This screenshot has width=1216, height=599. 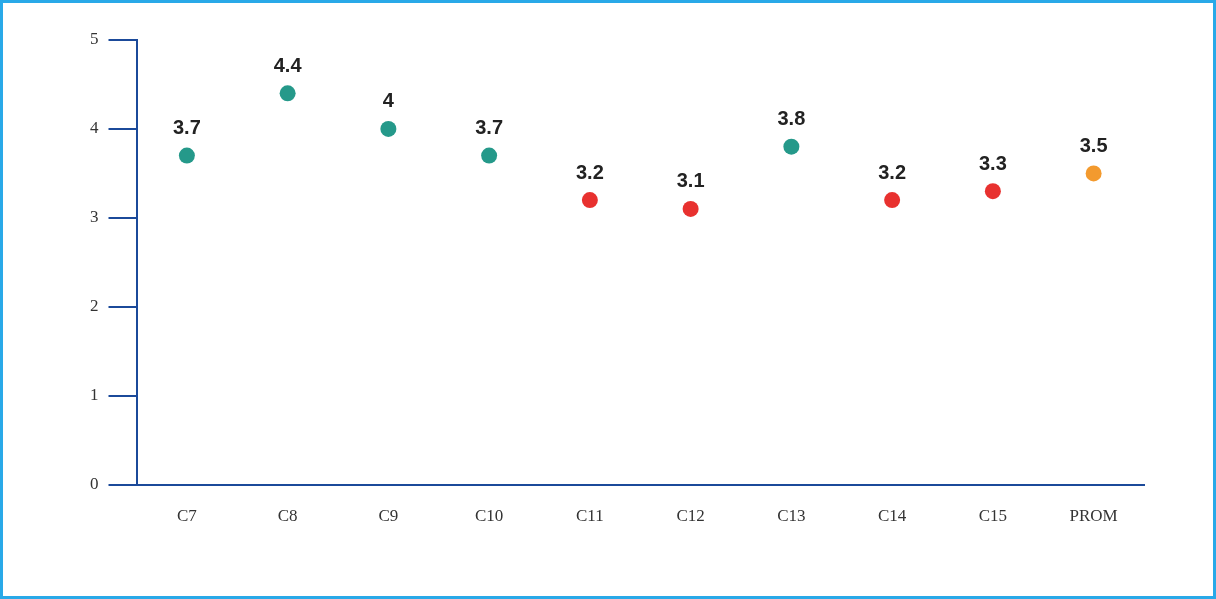 I want to click on x-tick-label: C15, so click(x=993, y=516).